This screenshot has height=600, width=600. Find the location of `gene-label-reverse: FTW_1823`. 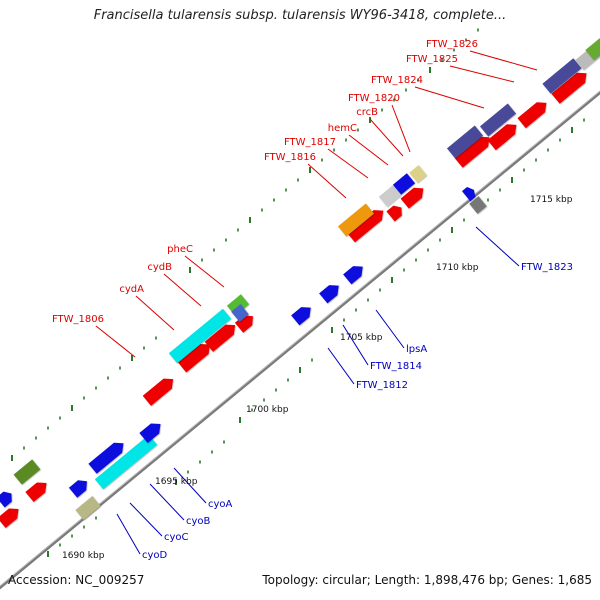

gene-label-reverse: FTW_1823 is located at coordinates (547, 267).